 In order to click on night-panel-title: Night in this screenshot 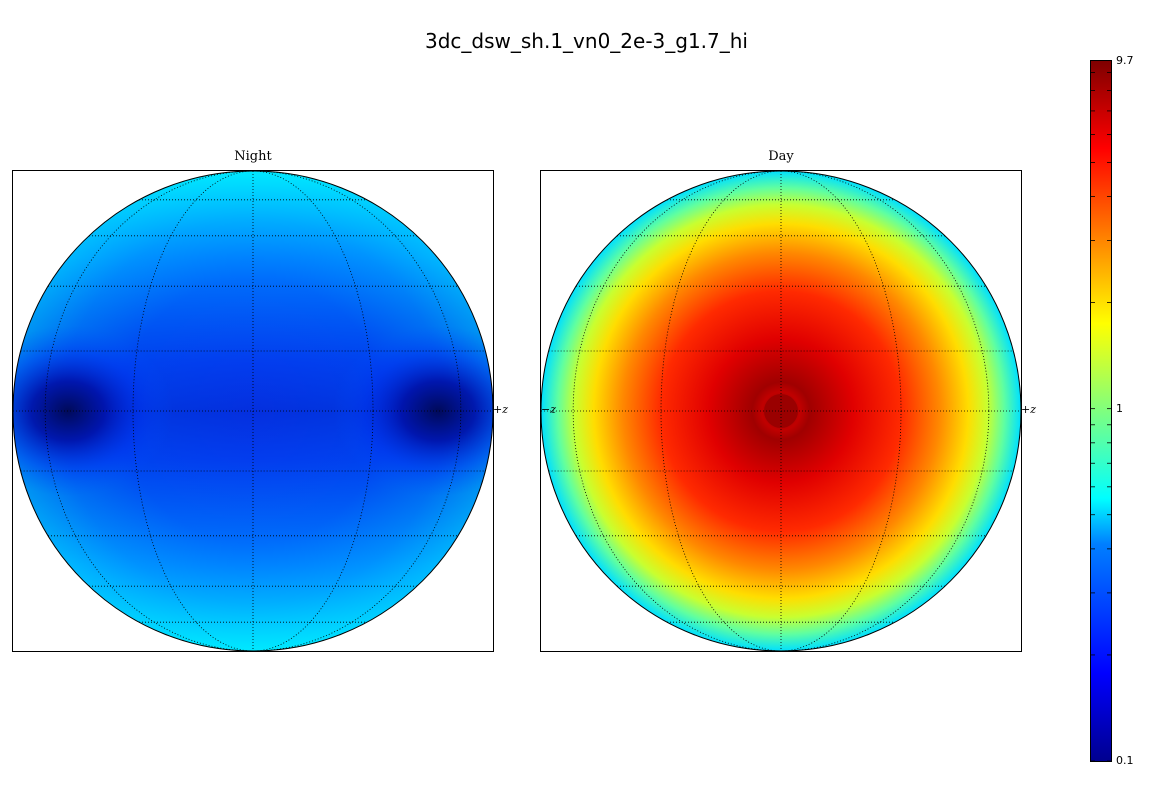, I will do `click(253, 156)`.